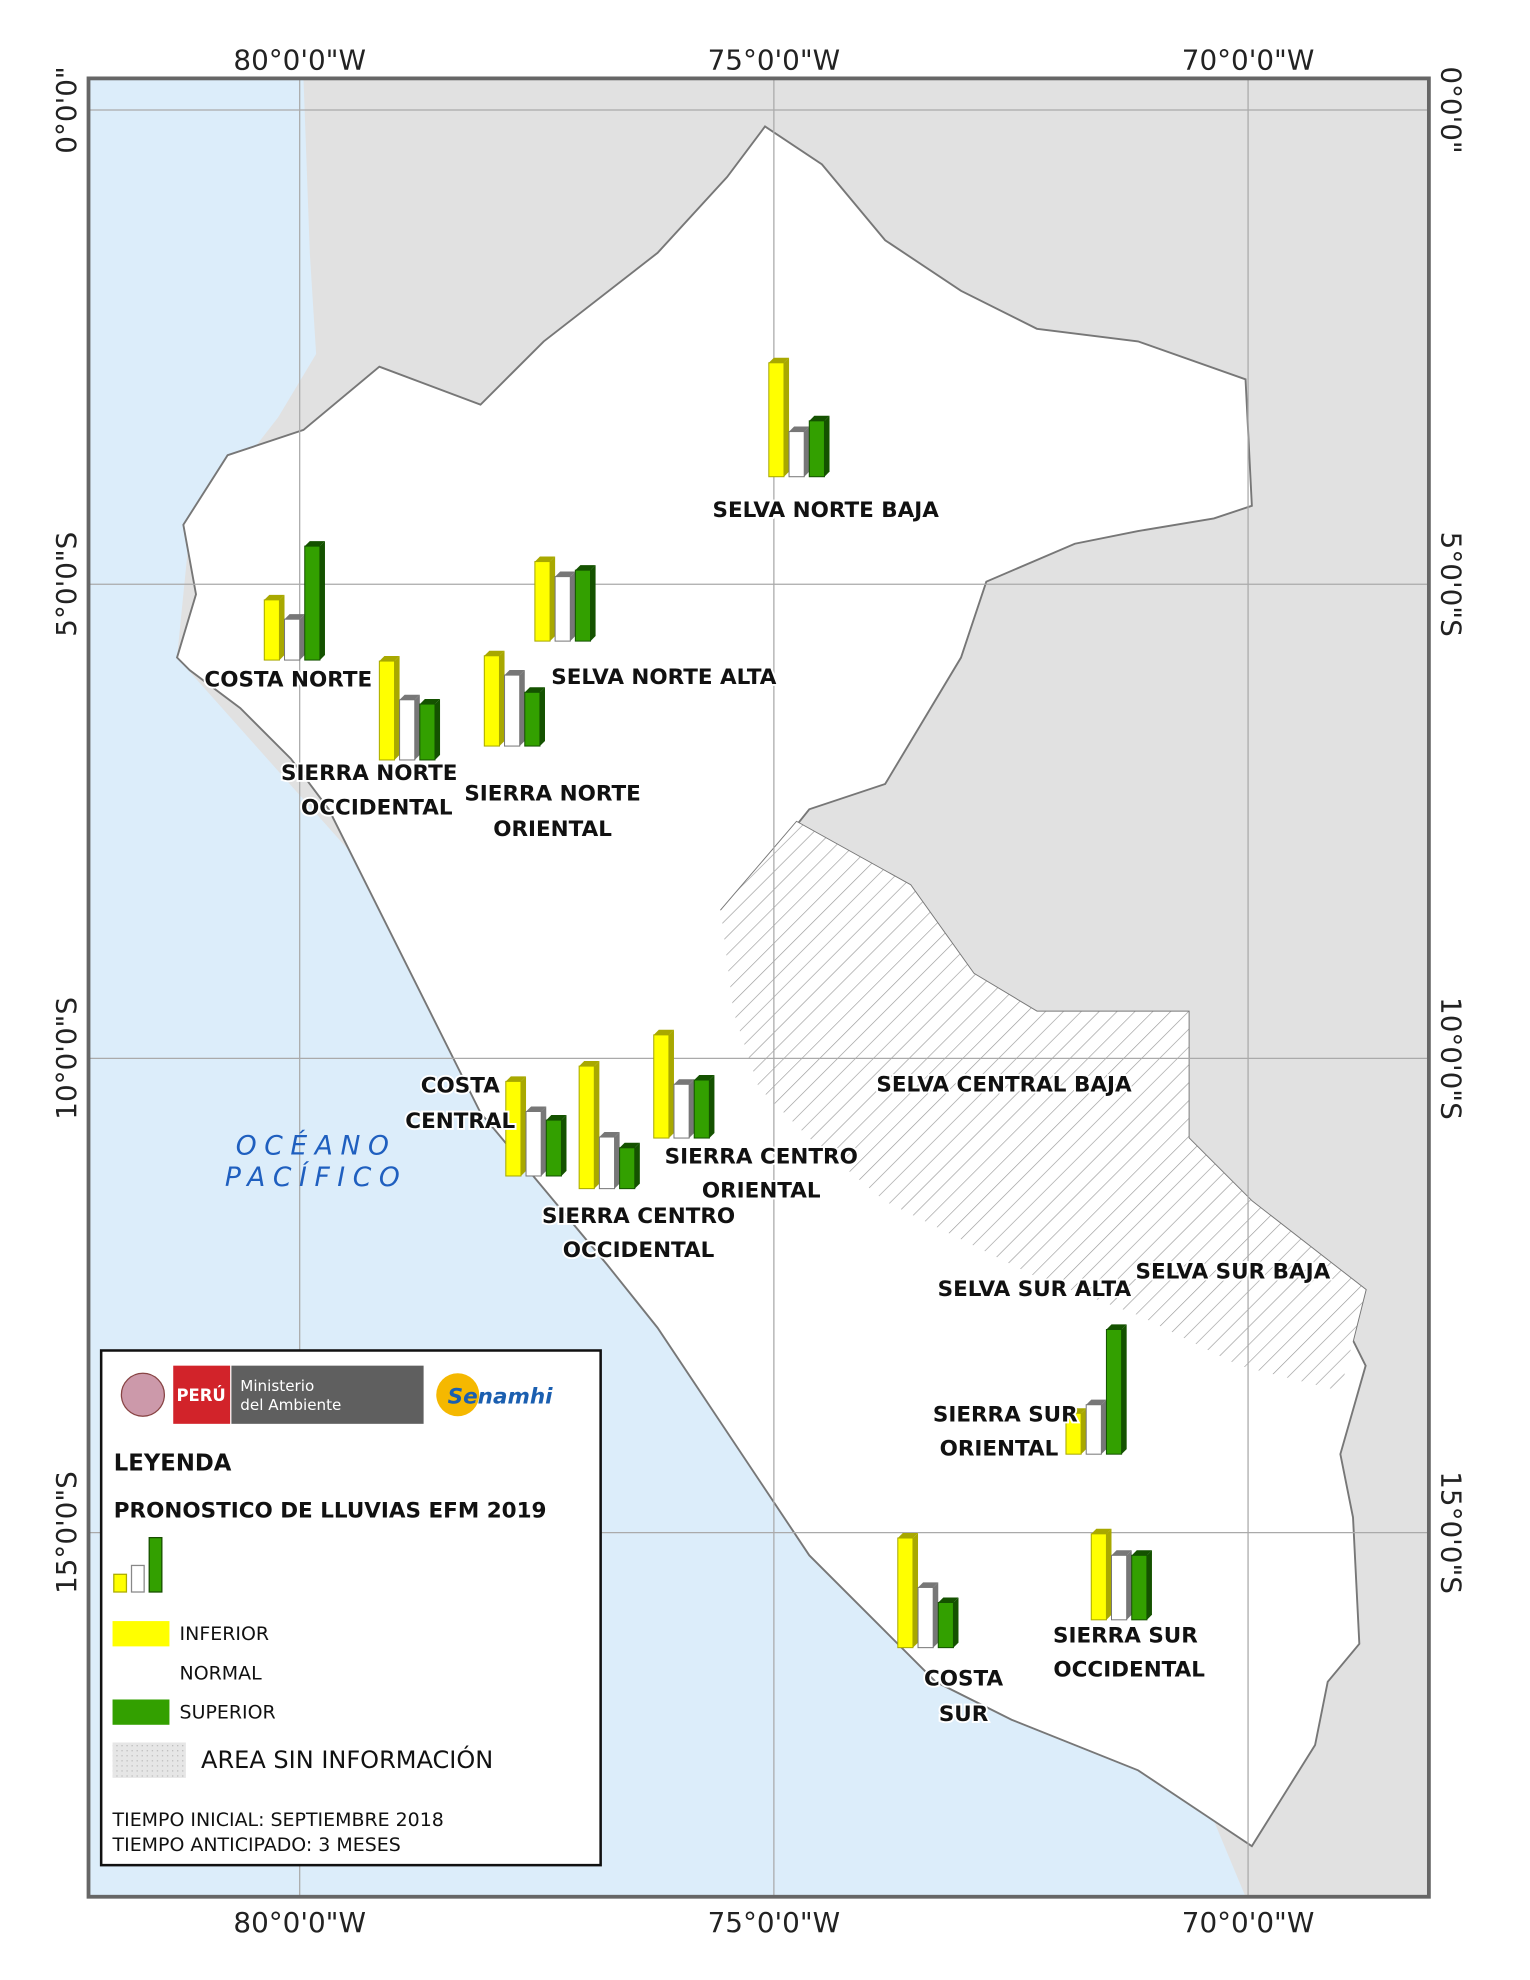  What do you see at coordinates (964, 1714) in the screenshot?
I see `region-label: SUR` at bounding box center [964, 1714].